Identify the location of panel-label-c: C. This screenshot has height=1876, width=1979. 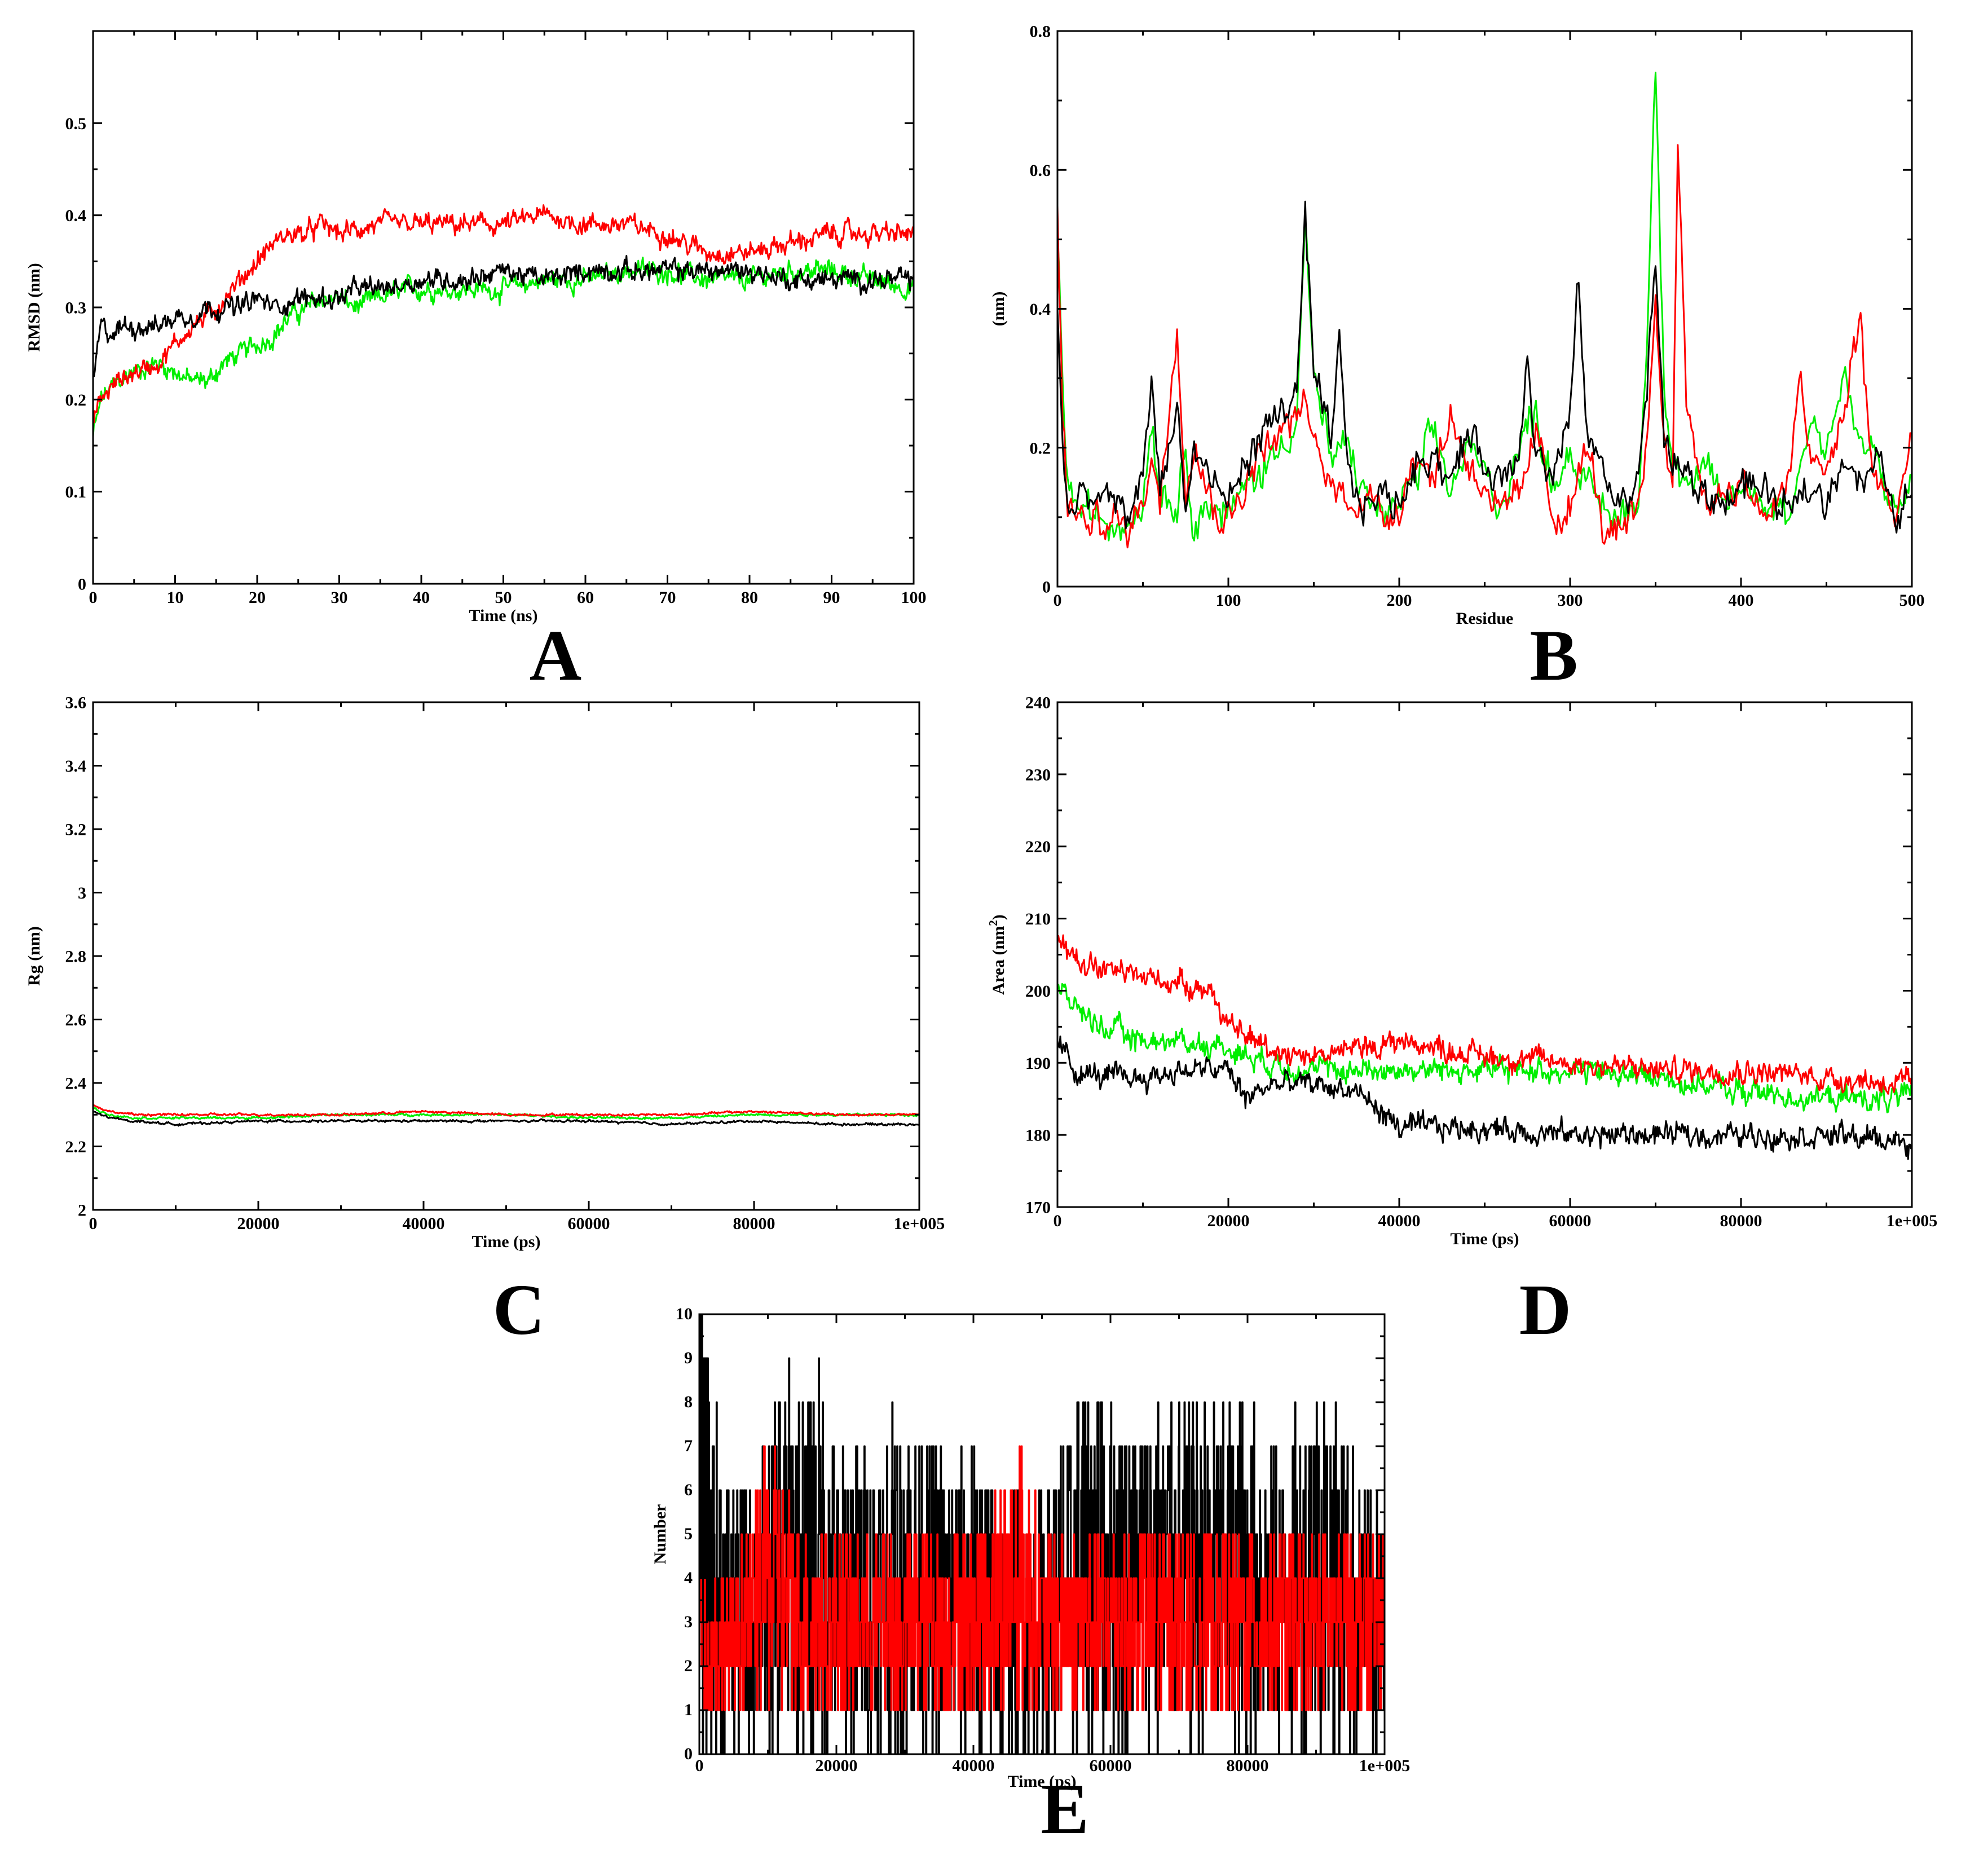
(519, 1310).